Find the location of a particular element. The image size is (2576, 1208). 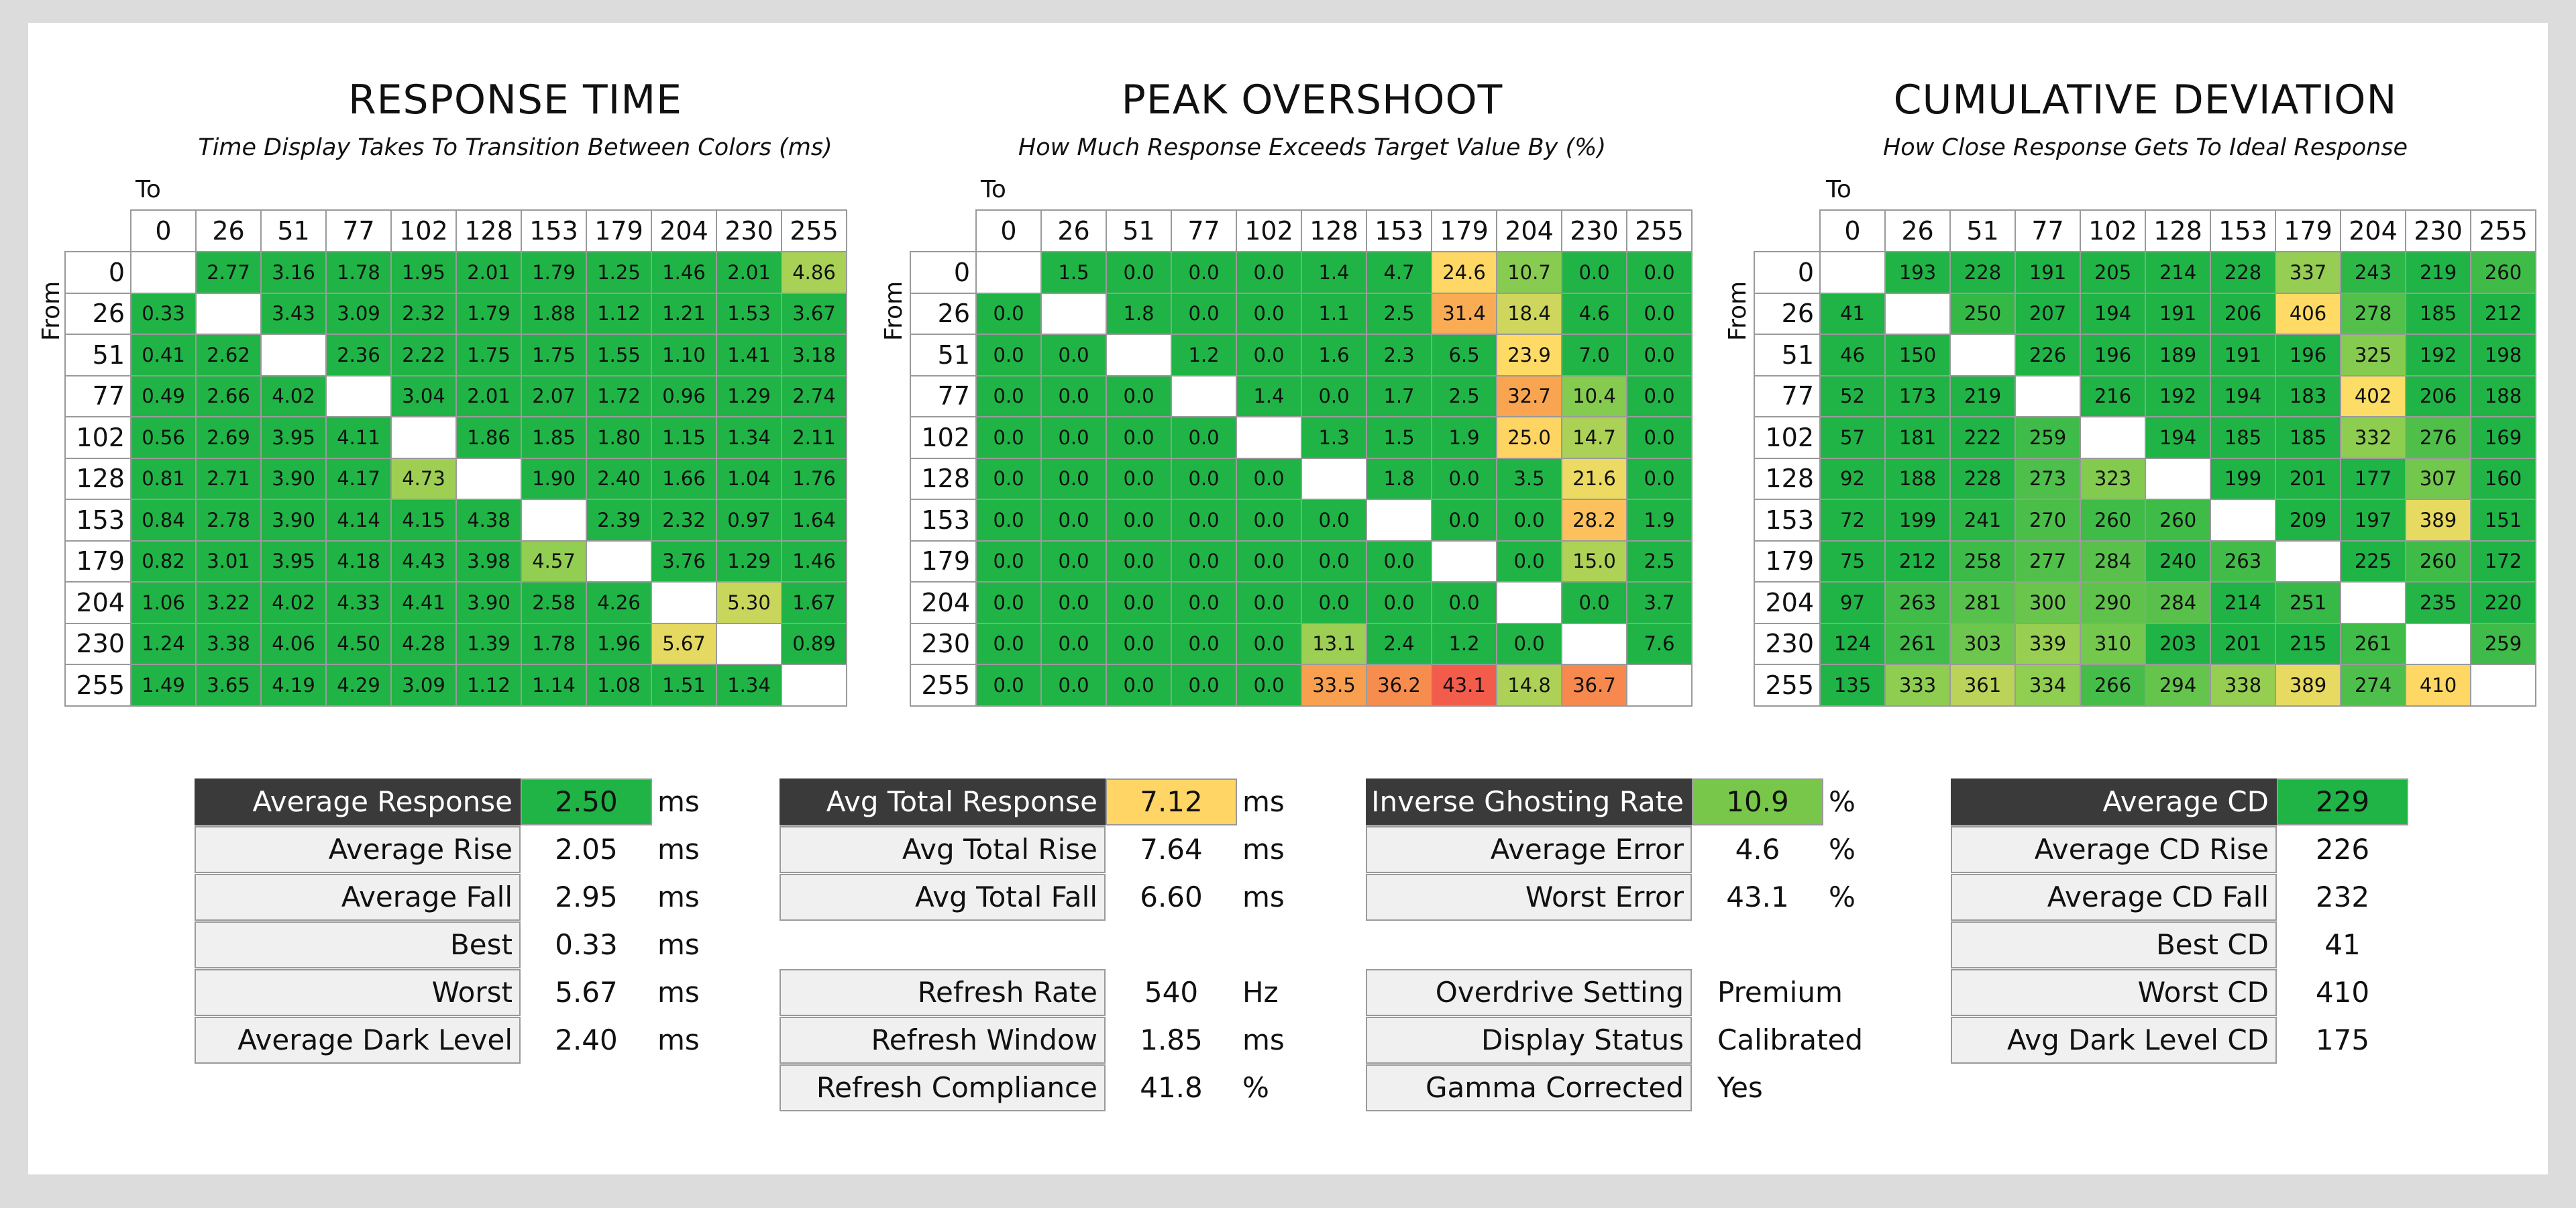

heatmap-cell: 250 is located at coordinates (1982, 313).